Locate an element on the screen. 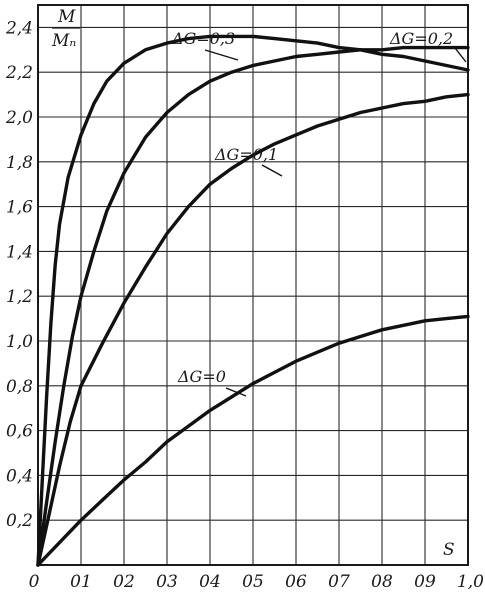 The height and width of the screenshot is (600, 485). y-tick-label: 1,6 is located at coordinates (19, 208).